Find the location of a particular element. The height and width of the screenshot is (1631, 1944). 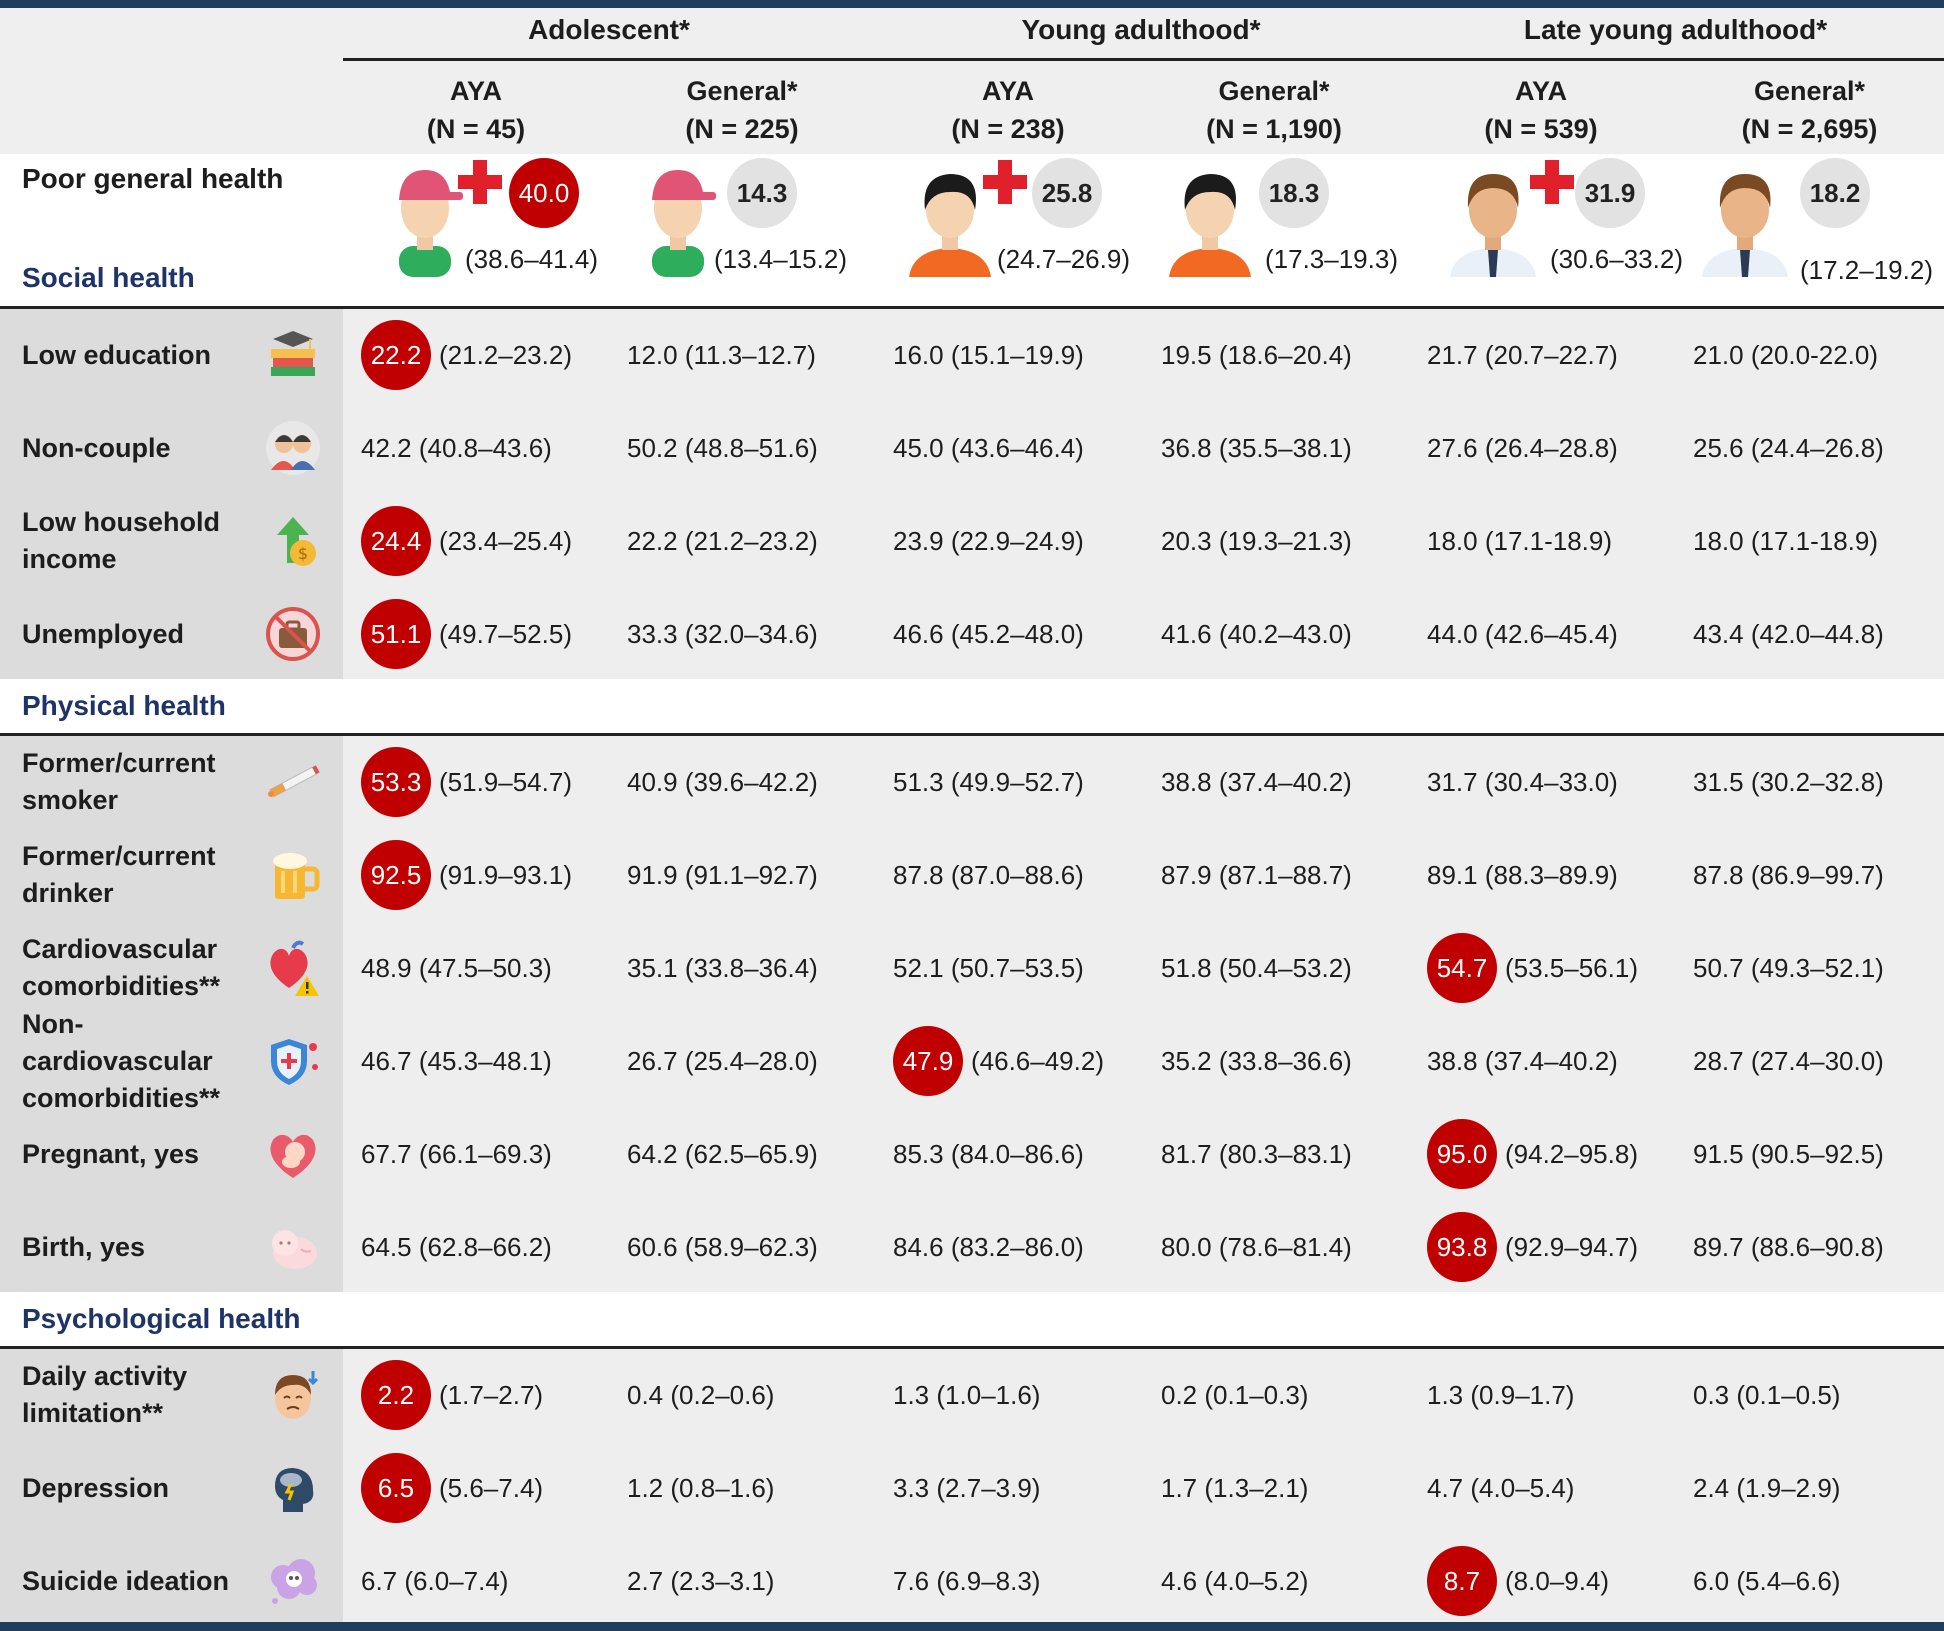

confidence-interval: (62.8–66.2) is located at coordinates (485, 1246).